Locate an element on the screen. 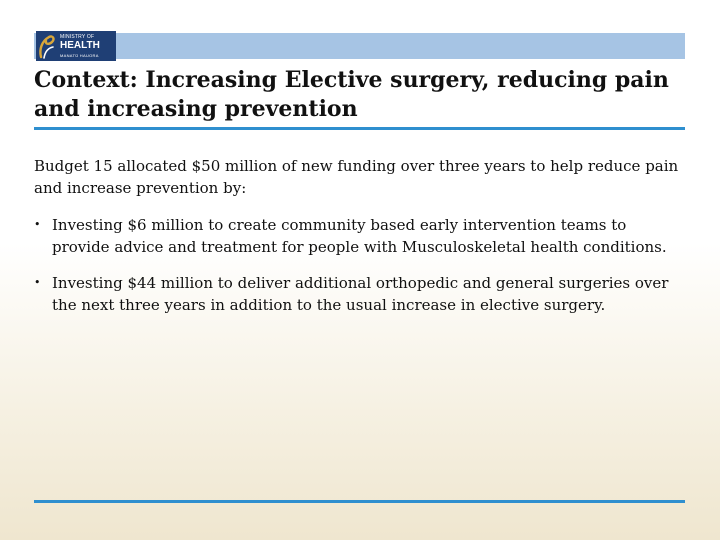 The height and width of the screenshot is (540, 720). ministry-of-health-logo: MINISTRY OF HEALTH MANATŪ HAUORA is located at coordinates (76, 46).